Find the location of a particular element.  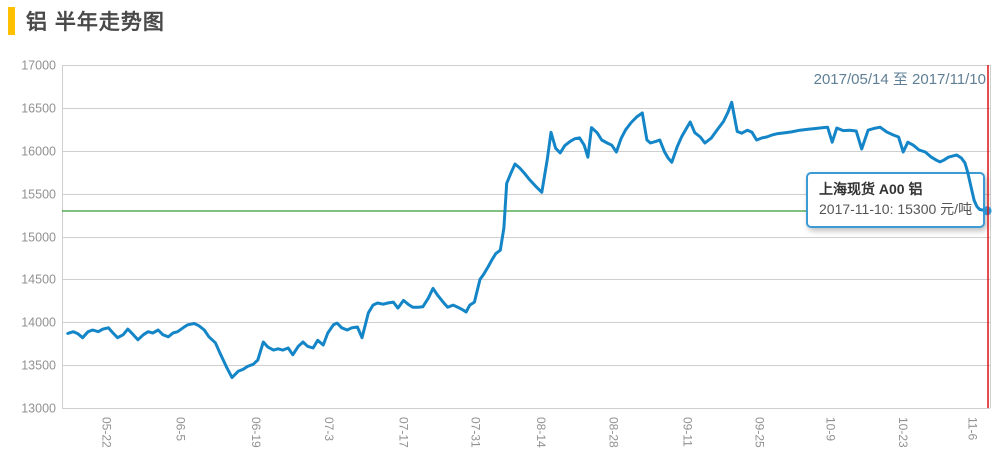

tooltip-series-name: 上海现货 A00 铝 is located at coordinates (871, 189).